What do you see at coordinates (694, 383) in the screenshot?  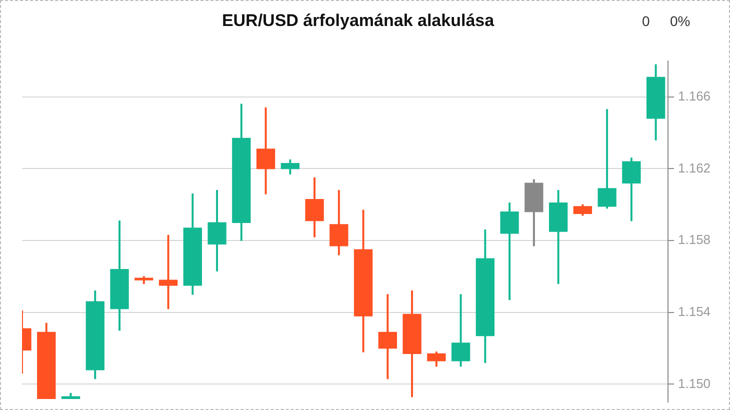 I see `y-tick-label: 1.150` at bounding box center [694, 383].